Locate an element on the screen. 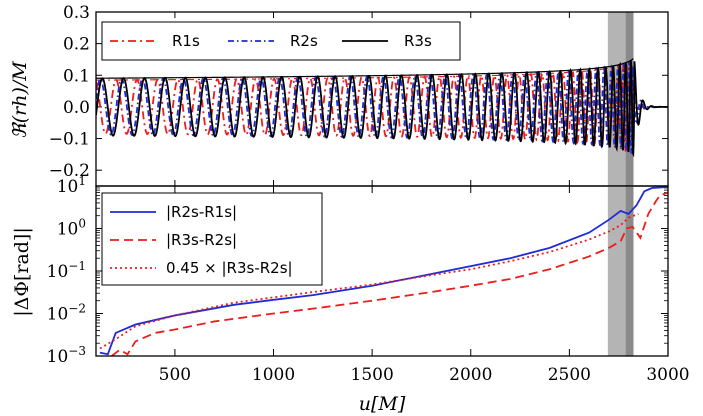 The image size is (703, 416). bottom-y-label: |ΔΦ[rad]| is located at coordinates (22, 272).